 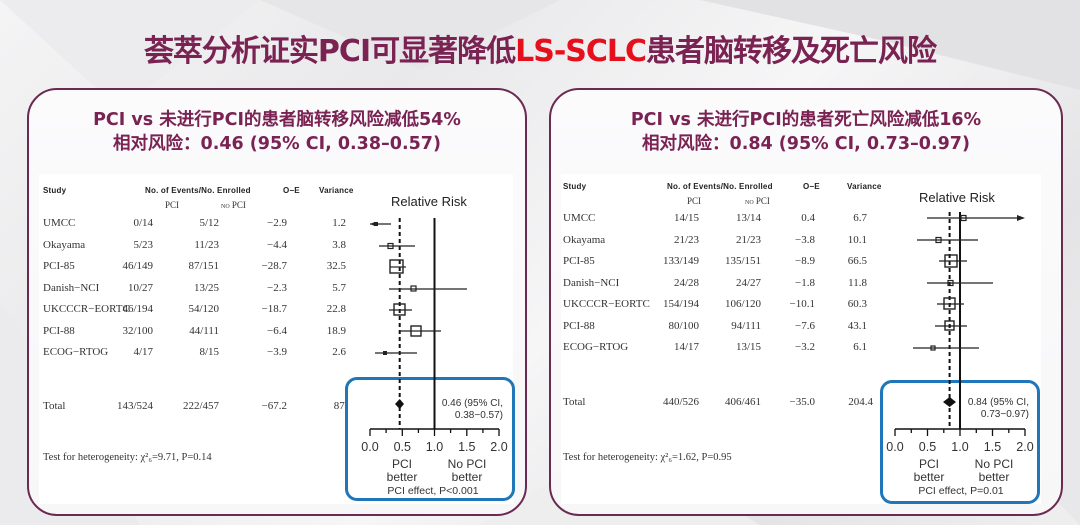 I want to click on title-part2: 患者脑转移及死亡风险, so click(x=791, y=51).